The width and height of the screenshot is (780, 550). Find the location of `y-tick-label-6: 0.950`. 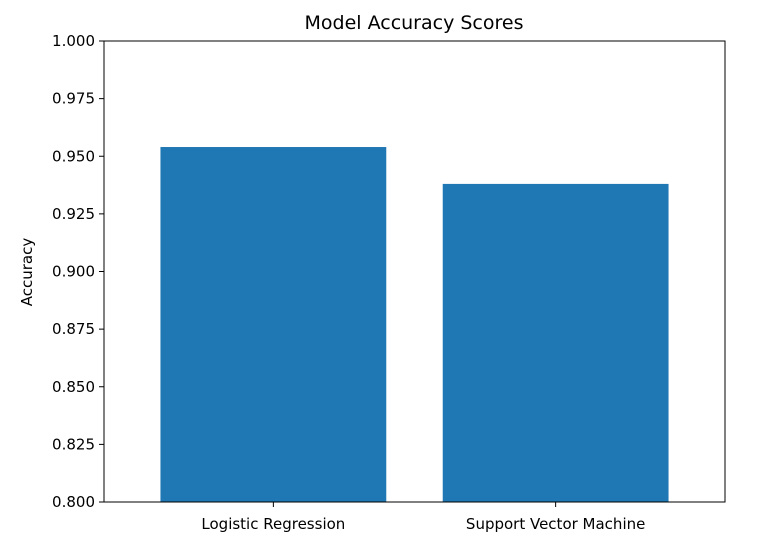

y-tick-label-6: 0.950 is located at coordinates (73, 156).